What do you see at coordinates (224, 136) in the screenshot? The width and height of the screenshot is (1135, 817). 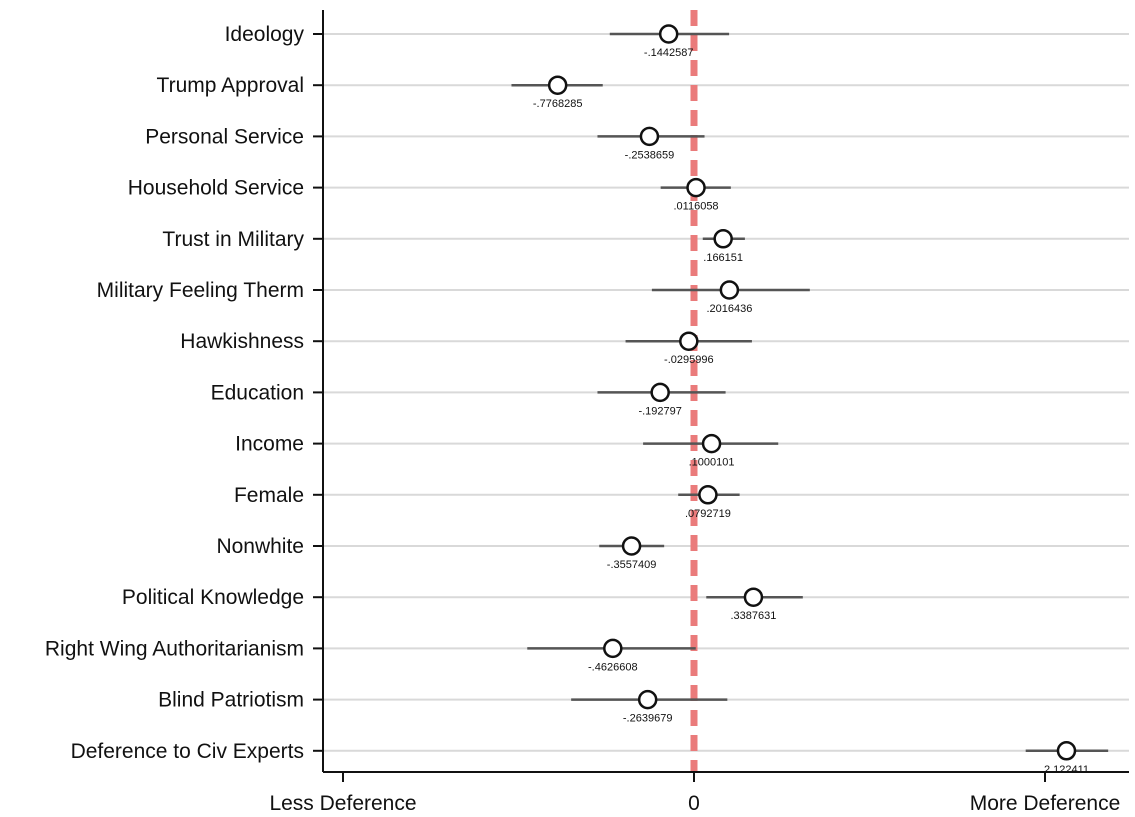 I see `category-label: Personal Service` at bounding box center [224, 136].